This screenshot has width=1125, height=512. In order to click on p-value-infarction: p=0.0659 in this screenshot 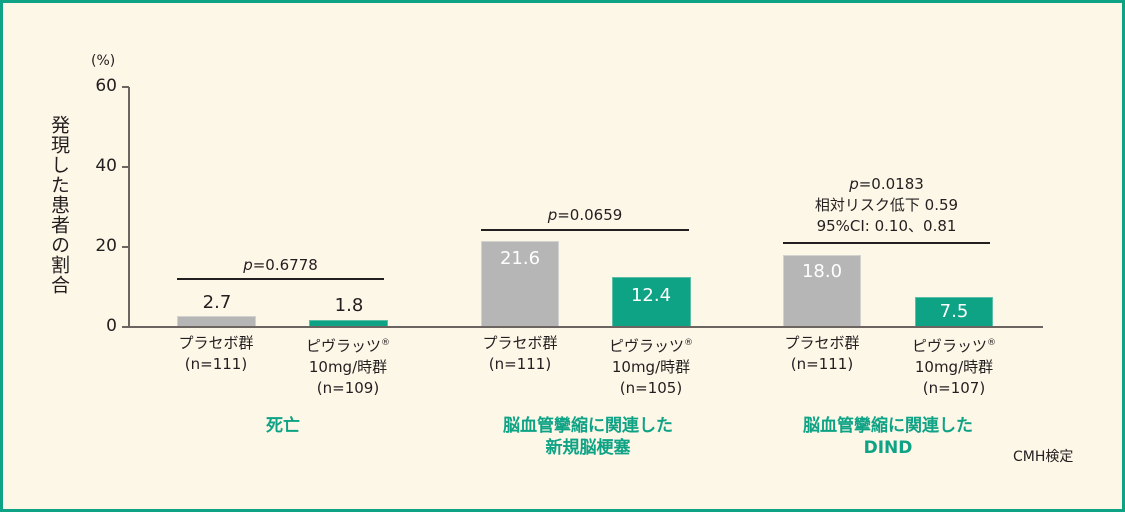, I will do `click(585, 215)`.